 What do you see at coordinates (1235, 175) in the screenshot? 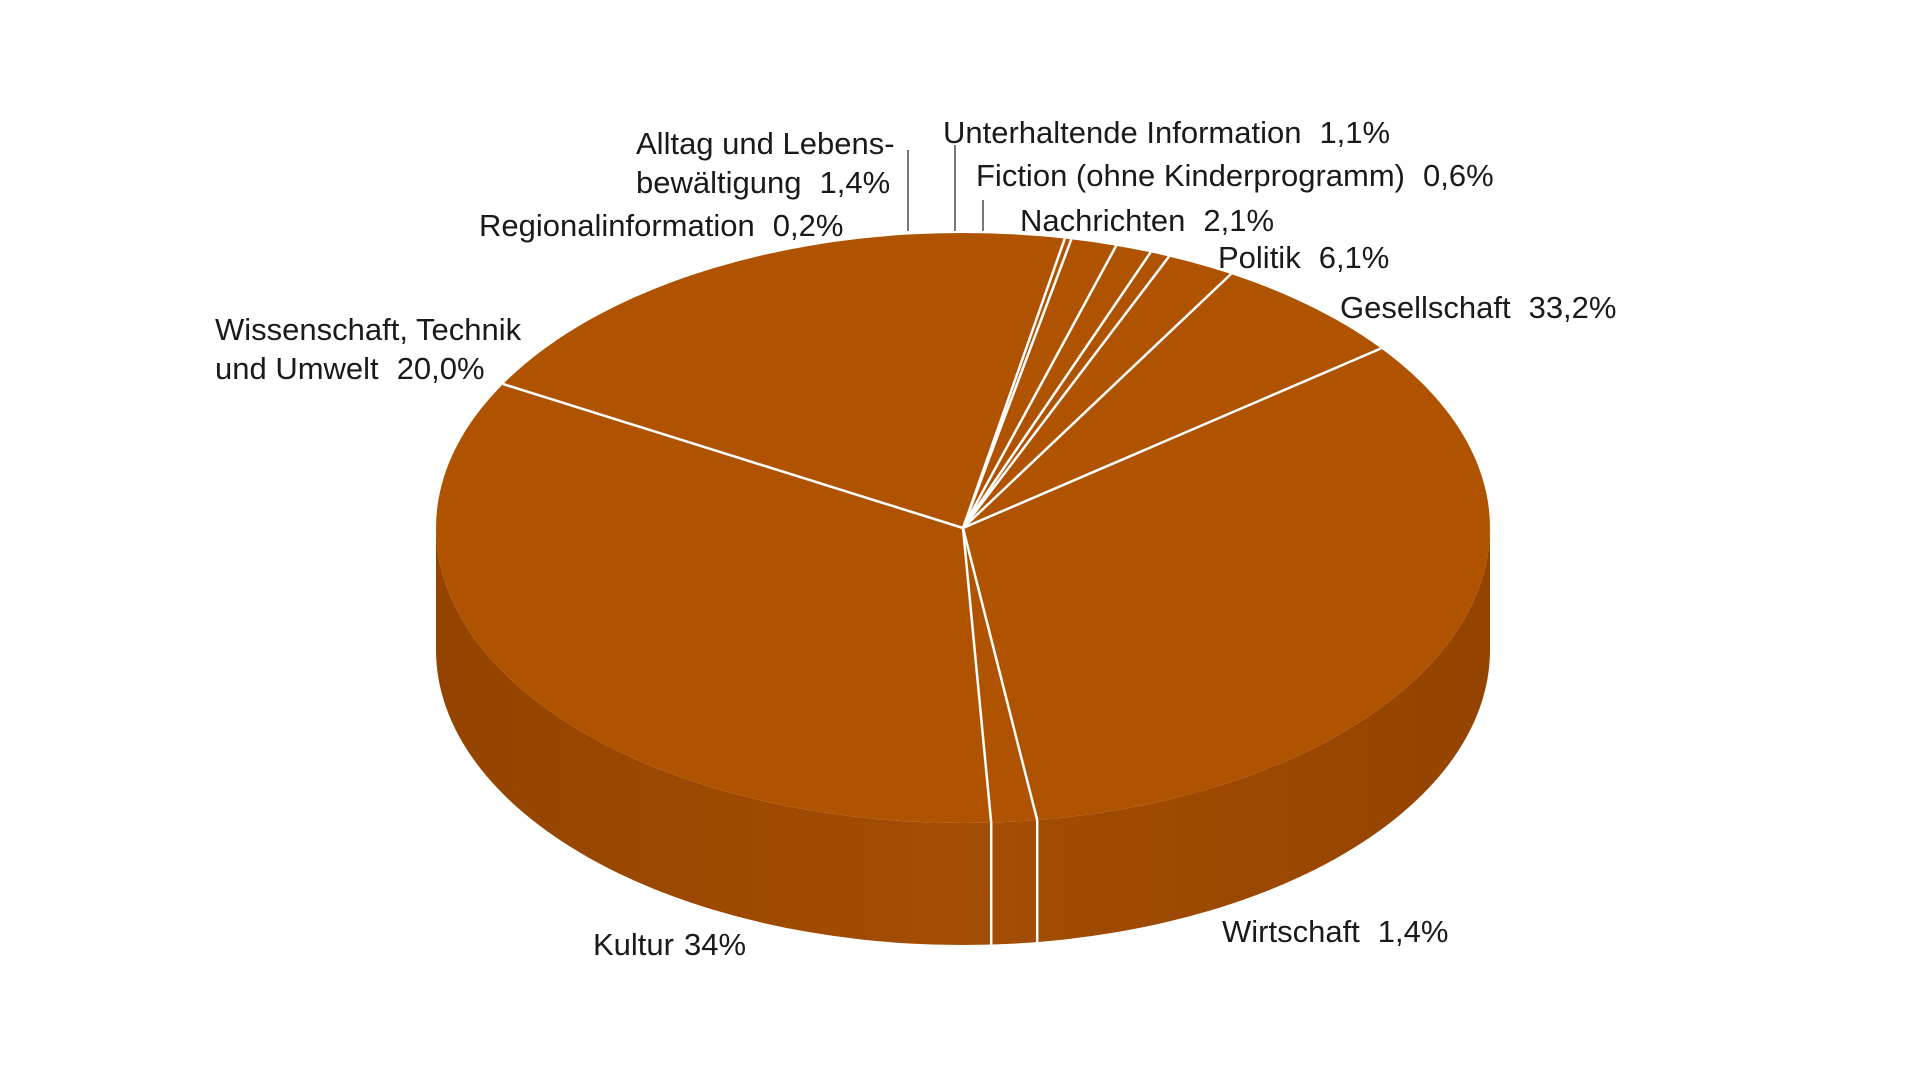
I see `slice-label-fiction: Fiction (ohne Kinderprogramm) 0,6%` at bounding box center [1235, 175].